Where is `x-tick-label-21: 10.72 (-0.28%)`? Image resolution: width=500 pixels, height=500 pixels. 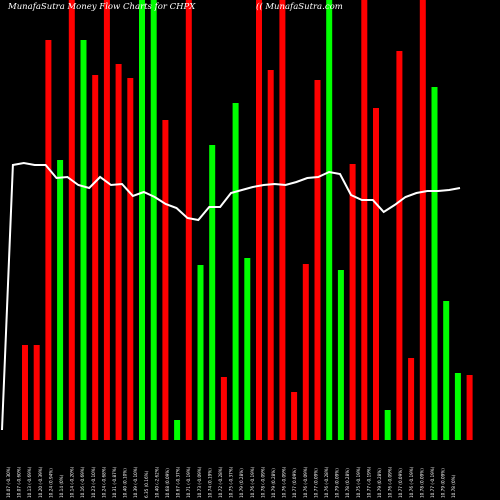 x-tick-label-21: 10.72 (-0.28%) is located at coordinates (220, 482).